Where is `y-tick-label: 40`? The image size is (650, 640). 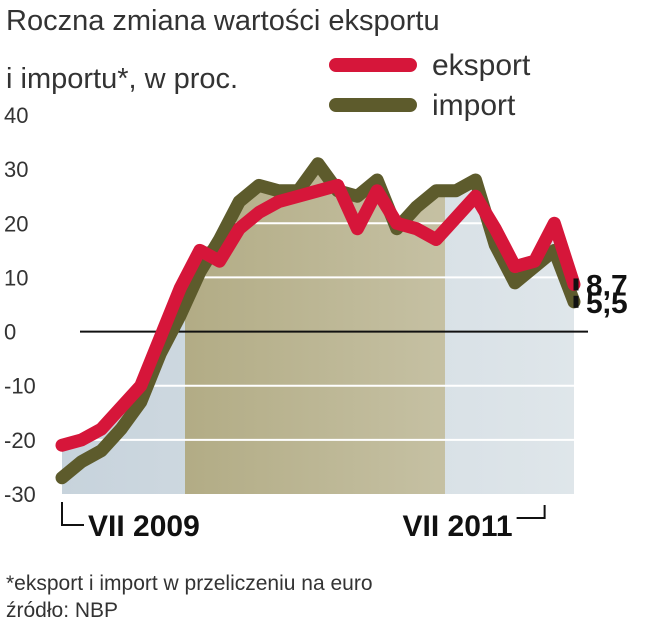 y-tick-label: 40 is located at coordinates (16, 115).